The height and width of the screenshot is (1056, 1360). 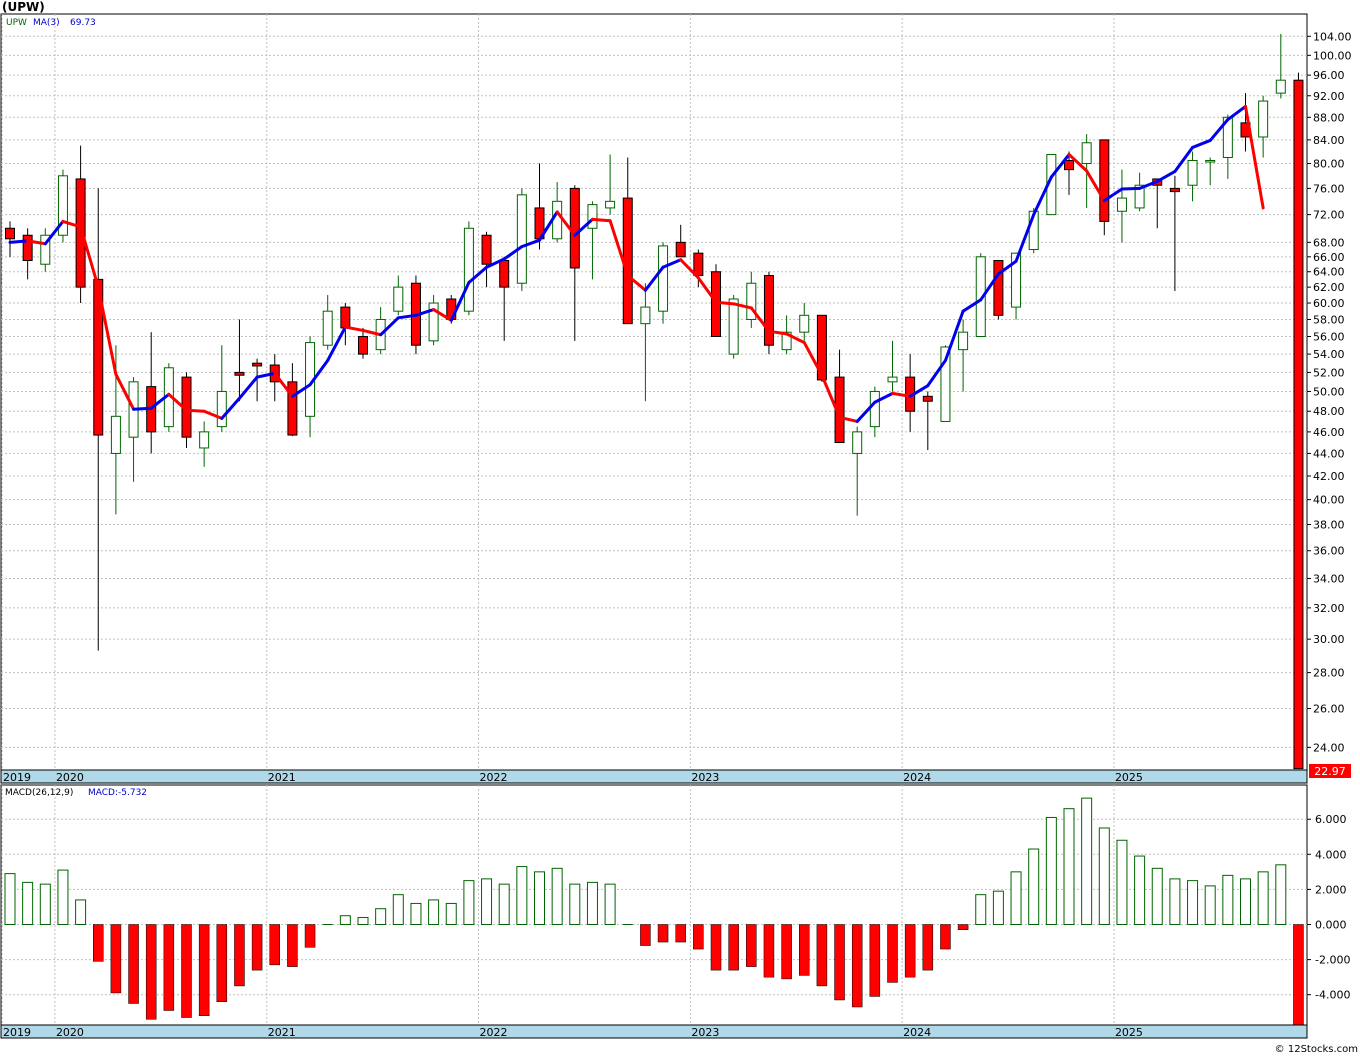 What do you see at coordinates (282, 777) in the screenshot?
I see `price-year-label: 2021` at bounding box center [282, 777].